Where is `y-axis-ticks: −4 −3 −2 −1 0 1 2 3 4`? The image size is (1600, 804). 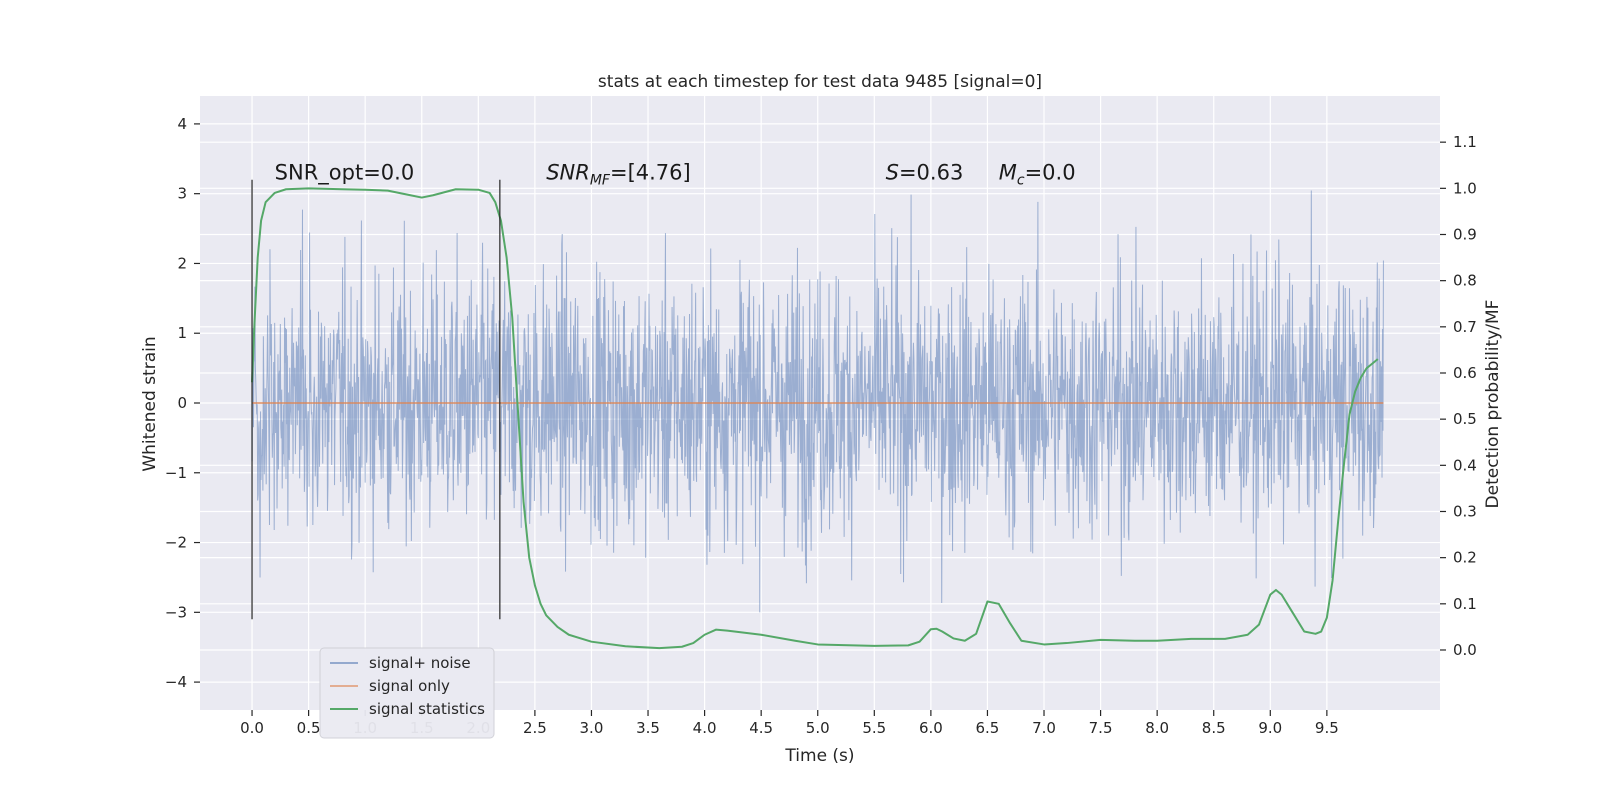 y-axis-ticks: −4 −3 −2 −1 0 1 2 3 4 is located at coordinates (182, 403).